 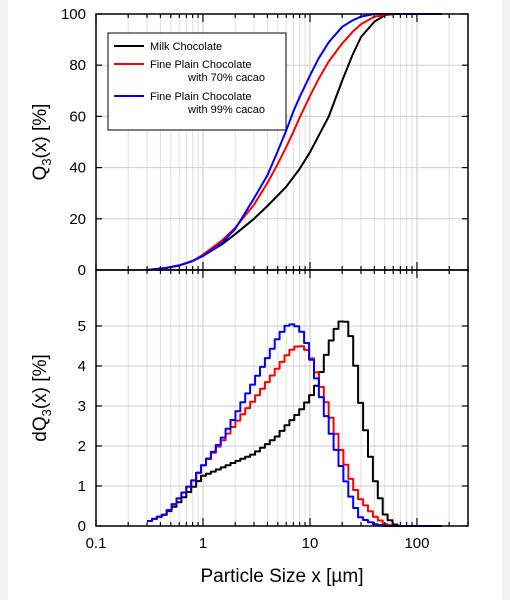 I want to click on y-axis-title-main: dQ, so click(x=40, y=428).